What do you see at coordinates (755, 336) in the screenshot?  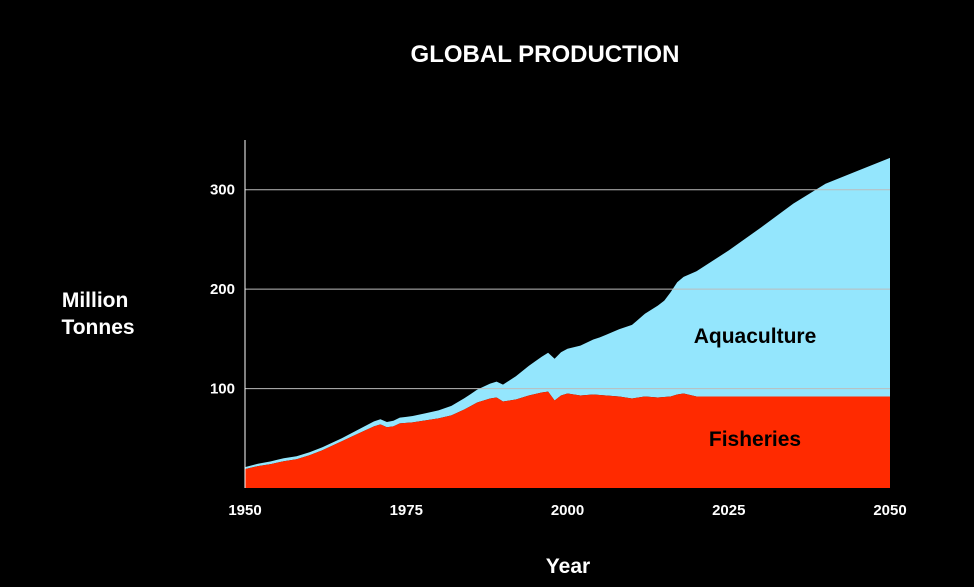 I see `aquaculture-label: Aquaculture` at bounding box center [755, 336].